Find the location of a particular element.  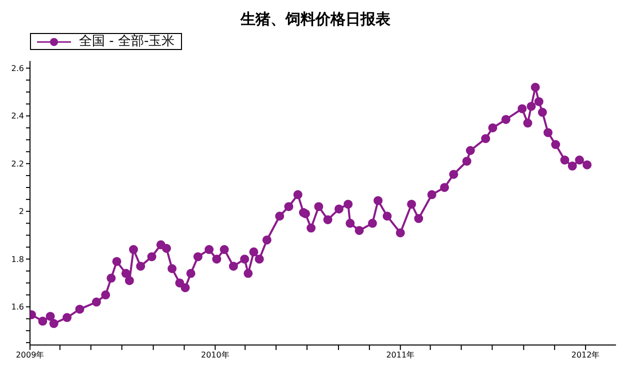

legend-label: 全国 - 全部-玉米 is located at coordinates (127, 41).